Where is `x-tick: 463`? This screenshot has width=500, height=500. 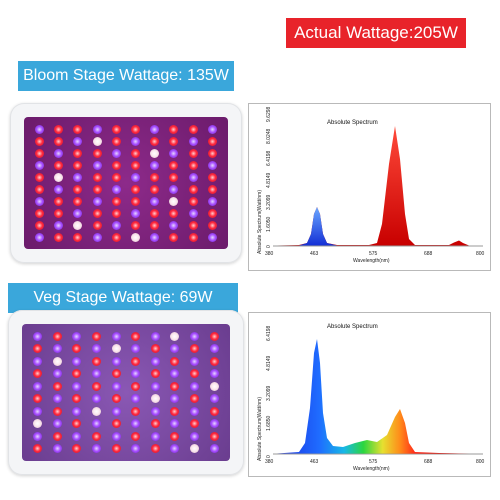 x-tick: 463 is located at coordinates (314, 462).